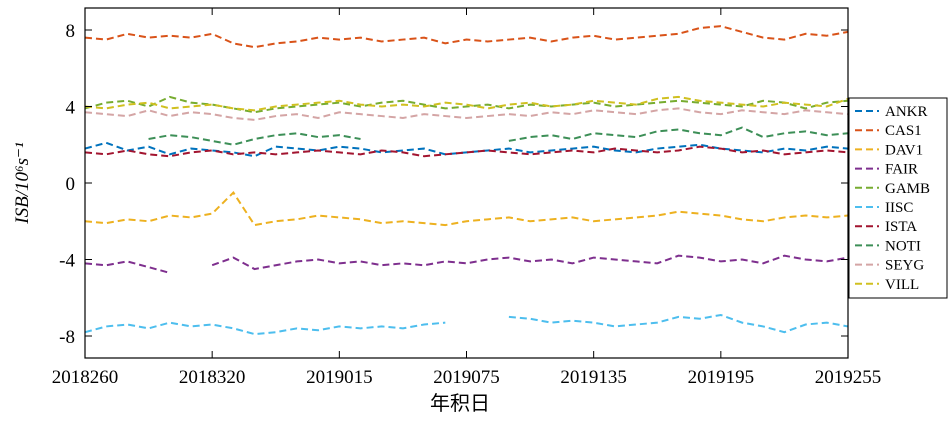 This screenshot has width=948, height=428. What do you see at coordinates (848, 377) in the screenshot?
I see `x-tick-label: 2019255` at bounding box center [848, 377].